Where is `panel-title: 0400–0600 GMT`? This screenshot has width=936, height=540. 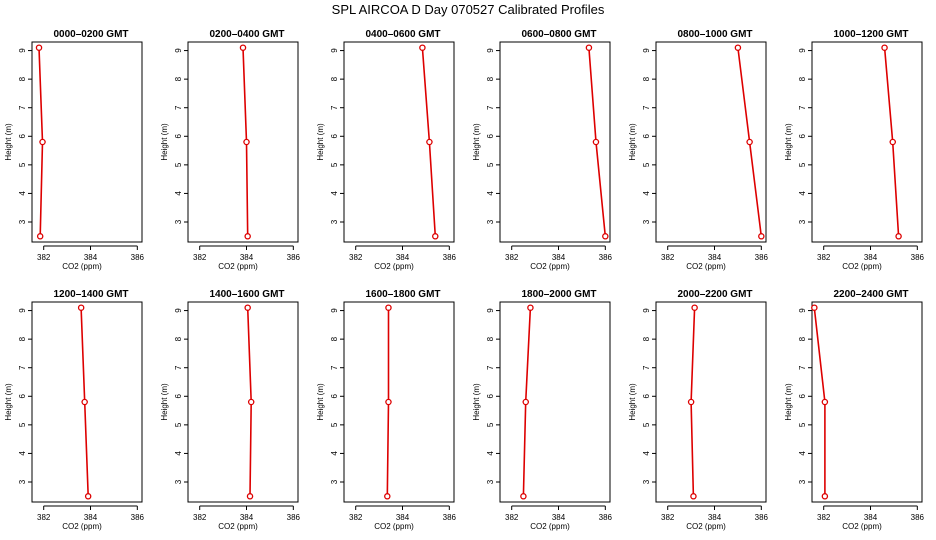 panel-title: 0400–0600 GMT is located at coordinates (402, 34).